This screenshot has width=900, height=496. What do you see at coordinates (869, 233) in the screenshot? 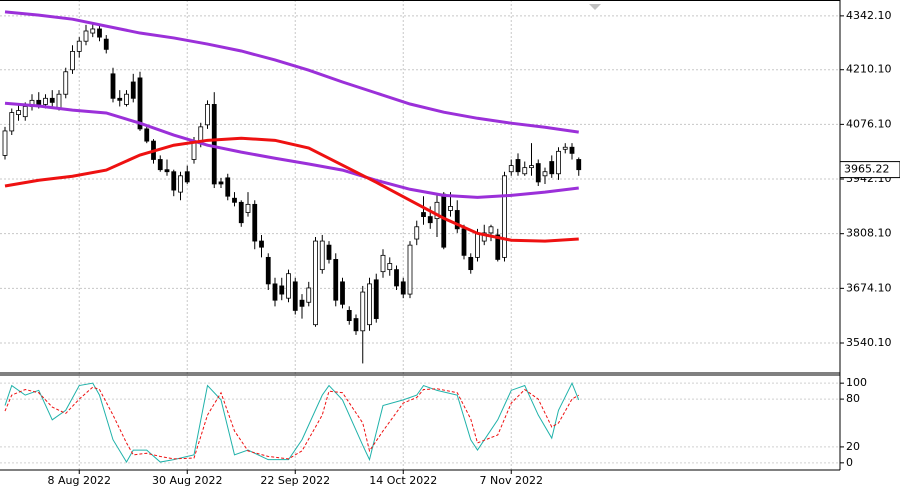
I see `y-tick-label: 3808.10` at bounding box center [869, 233].